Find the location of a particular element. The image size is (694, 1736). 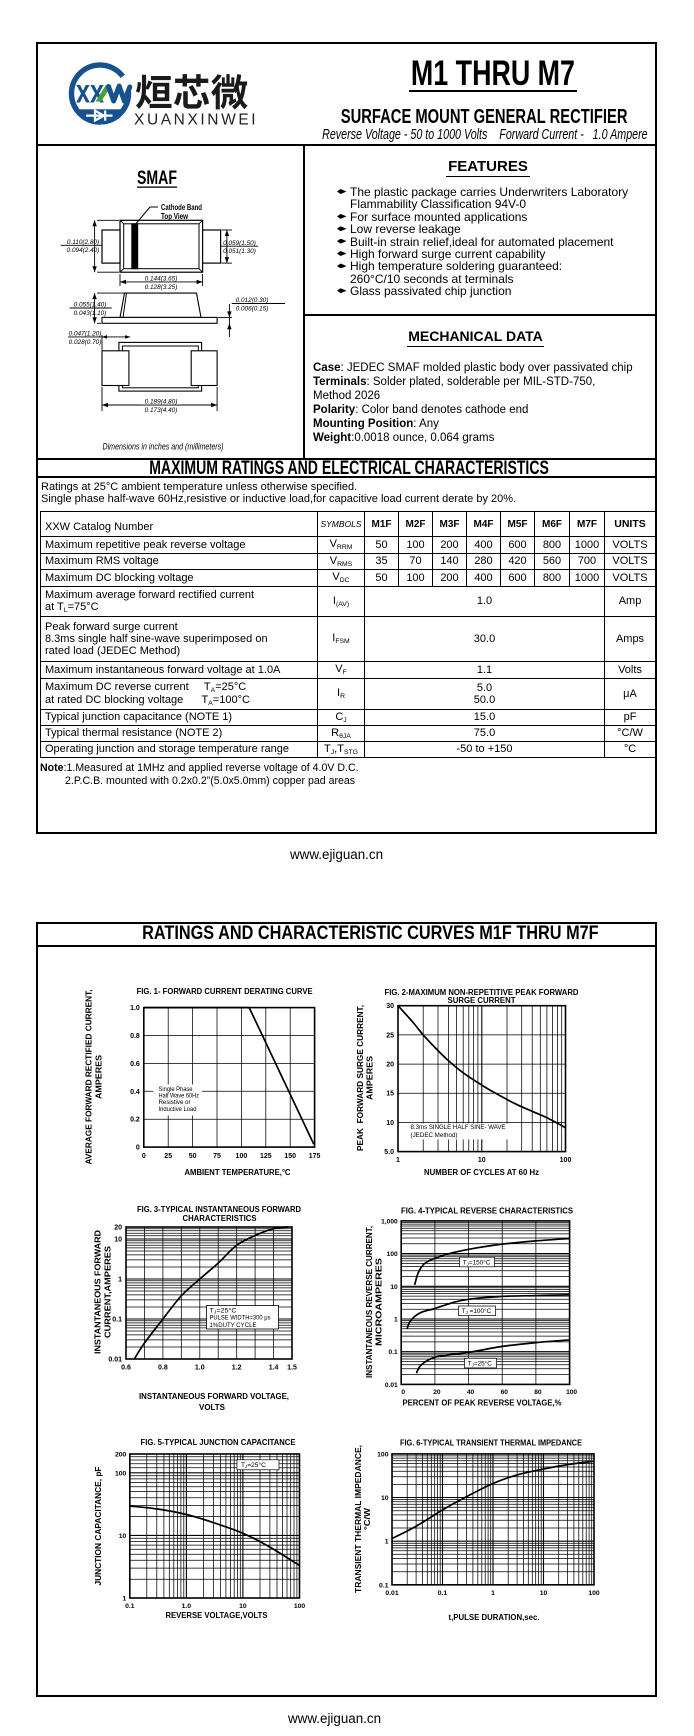

svg-text: XUANXINWEI is located at coordinates (196, 120).